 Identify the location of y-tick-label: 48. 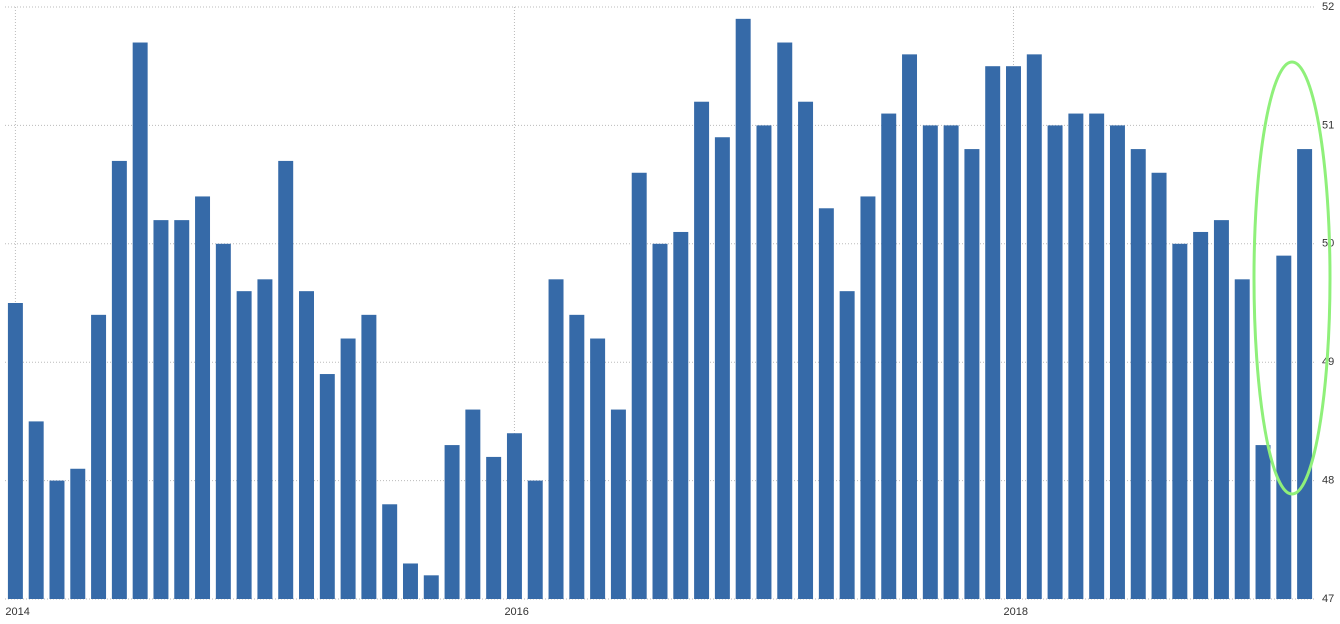
(1328, 481).